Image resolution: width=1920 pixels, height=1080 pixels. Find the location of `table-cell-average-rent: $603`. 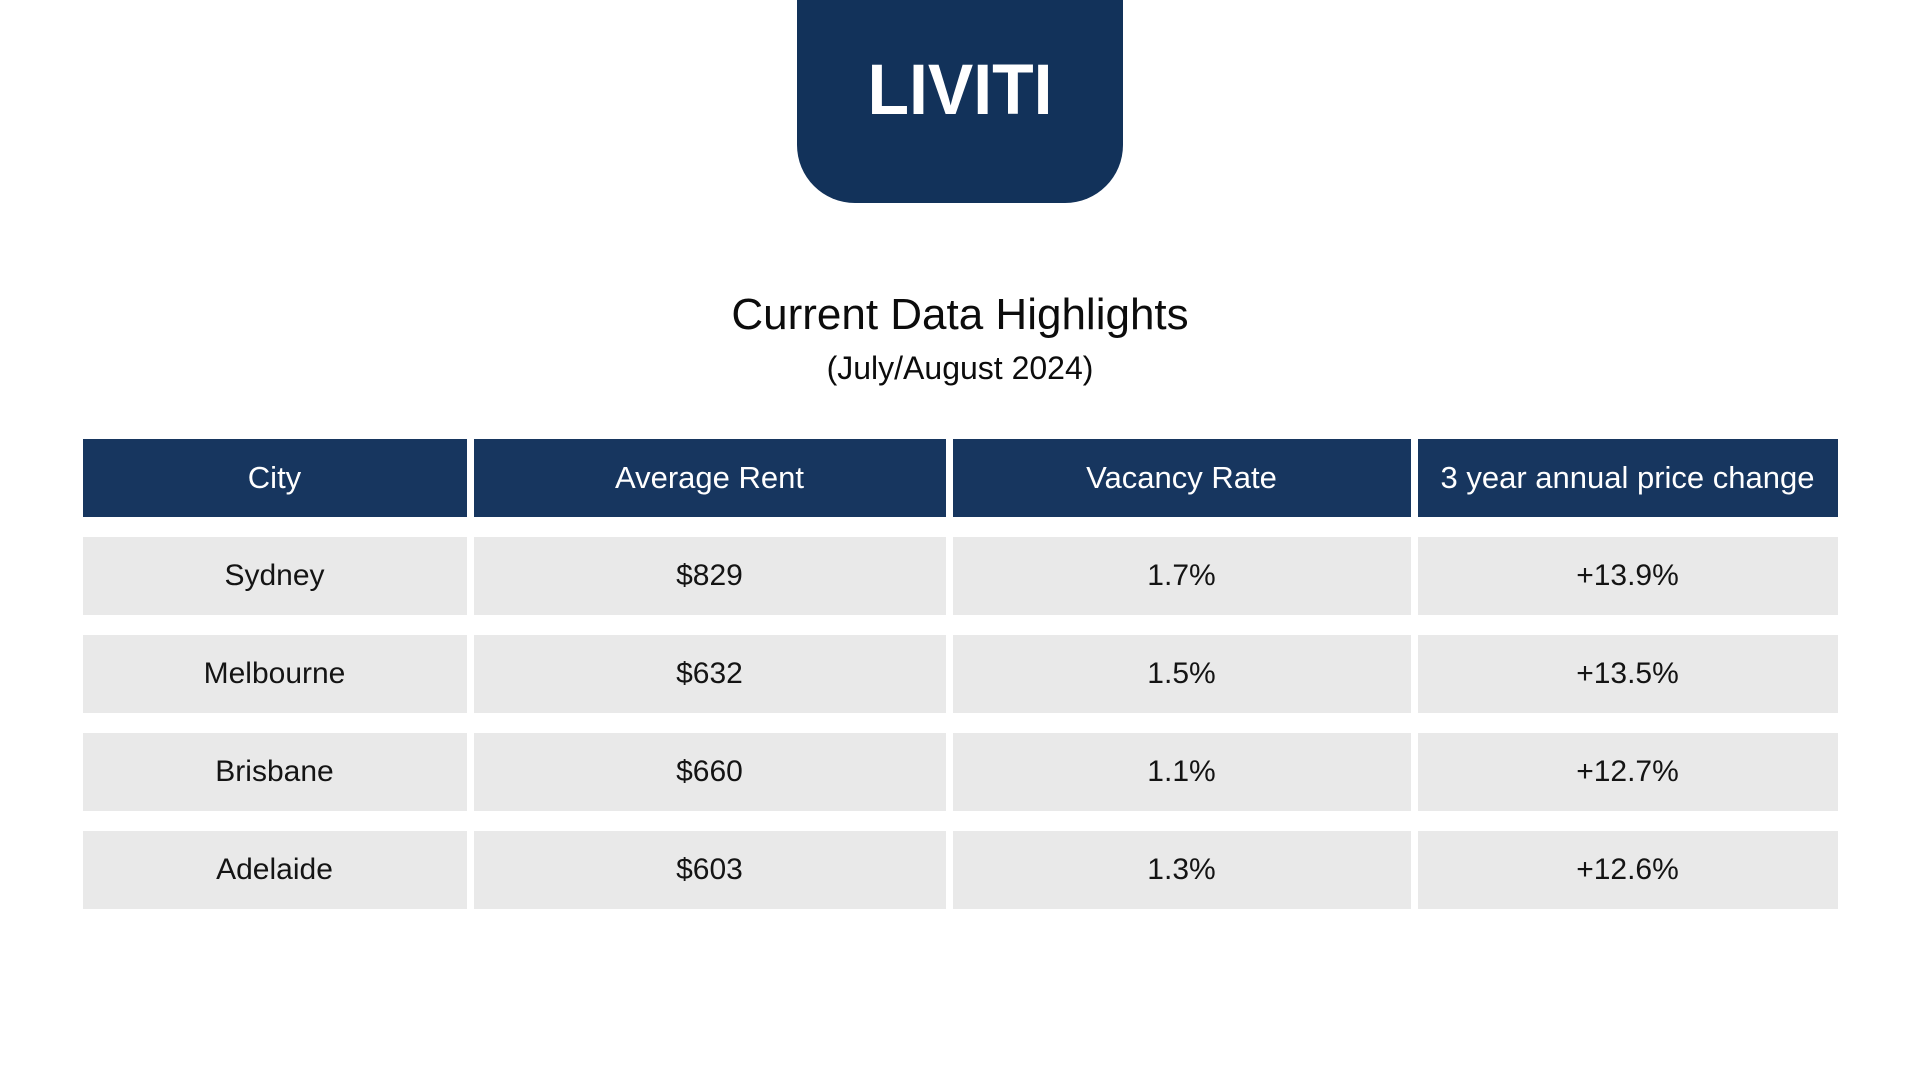

table-cell-average-rent: $603 is located at coordinates (709, 869).